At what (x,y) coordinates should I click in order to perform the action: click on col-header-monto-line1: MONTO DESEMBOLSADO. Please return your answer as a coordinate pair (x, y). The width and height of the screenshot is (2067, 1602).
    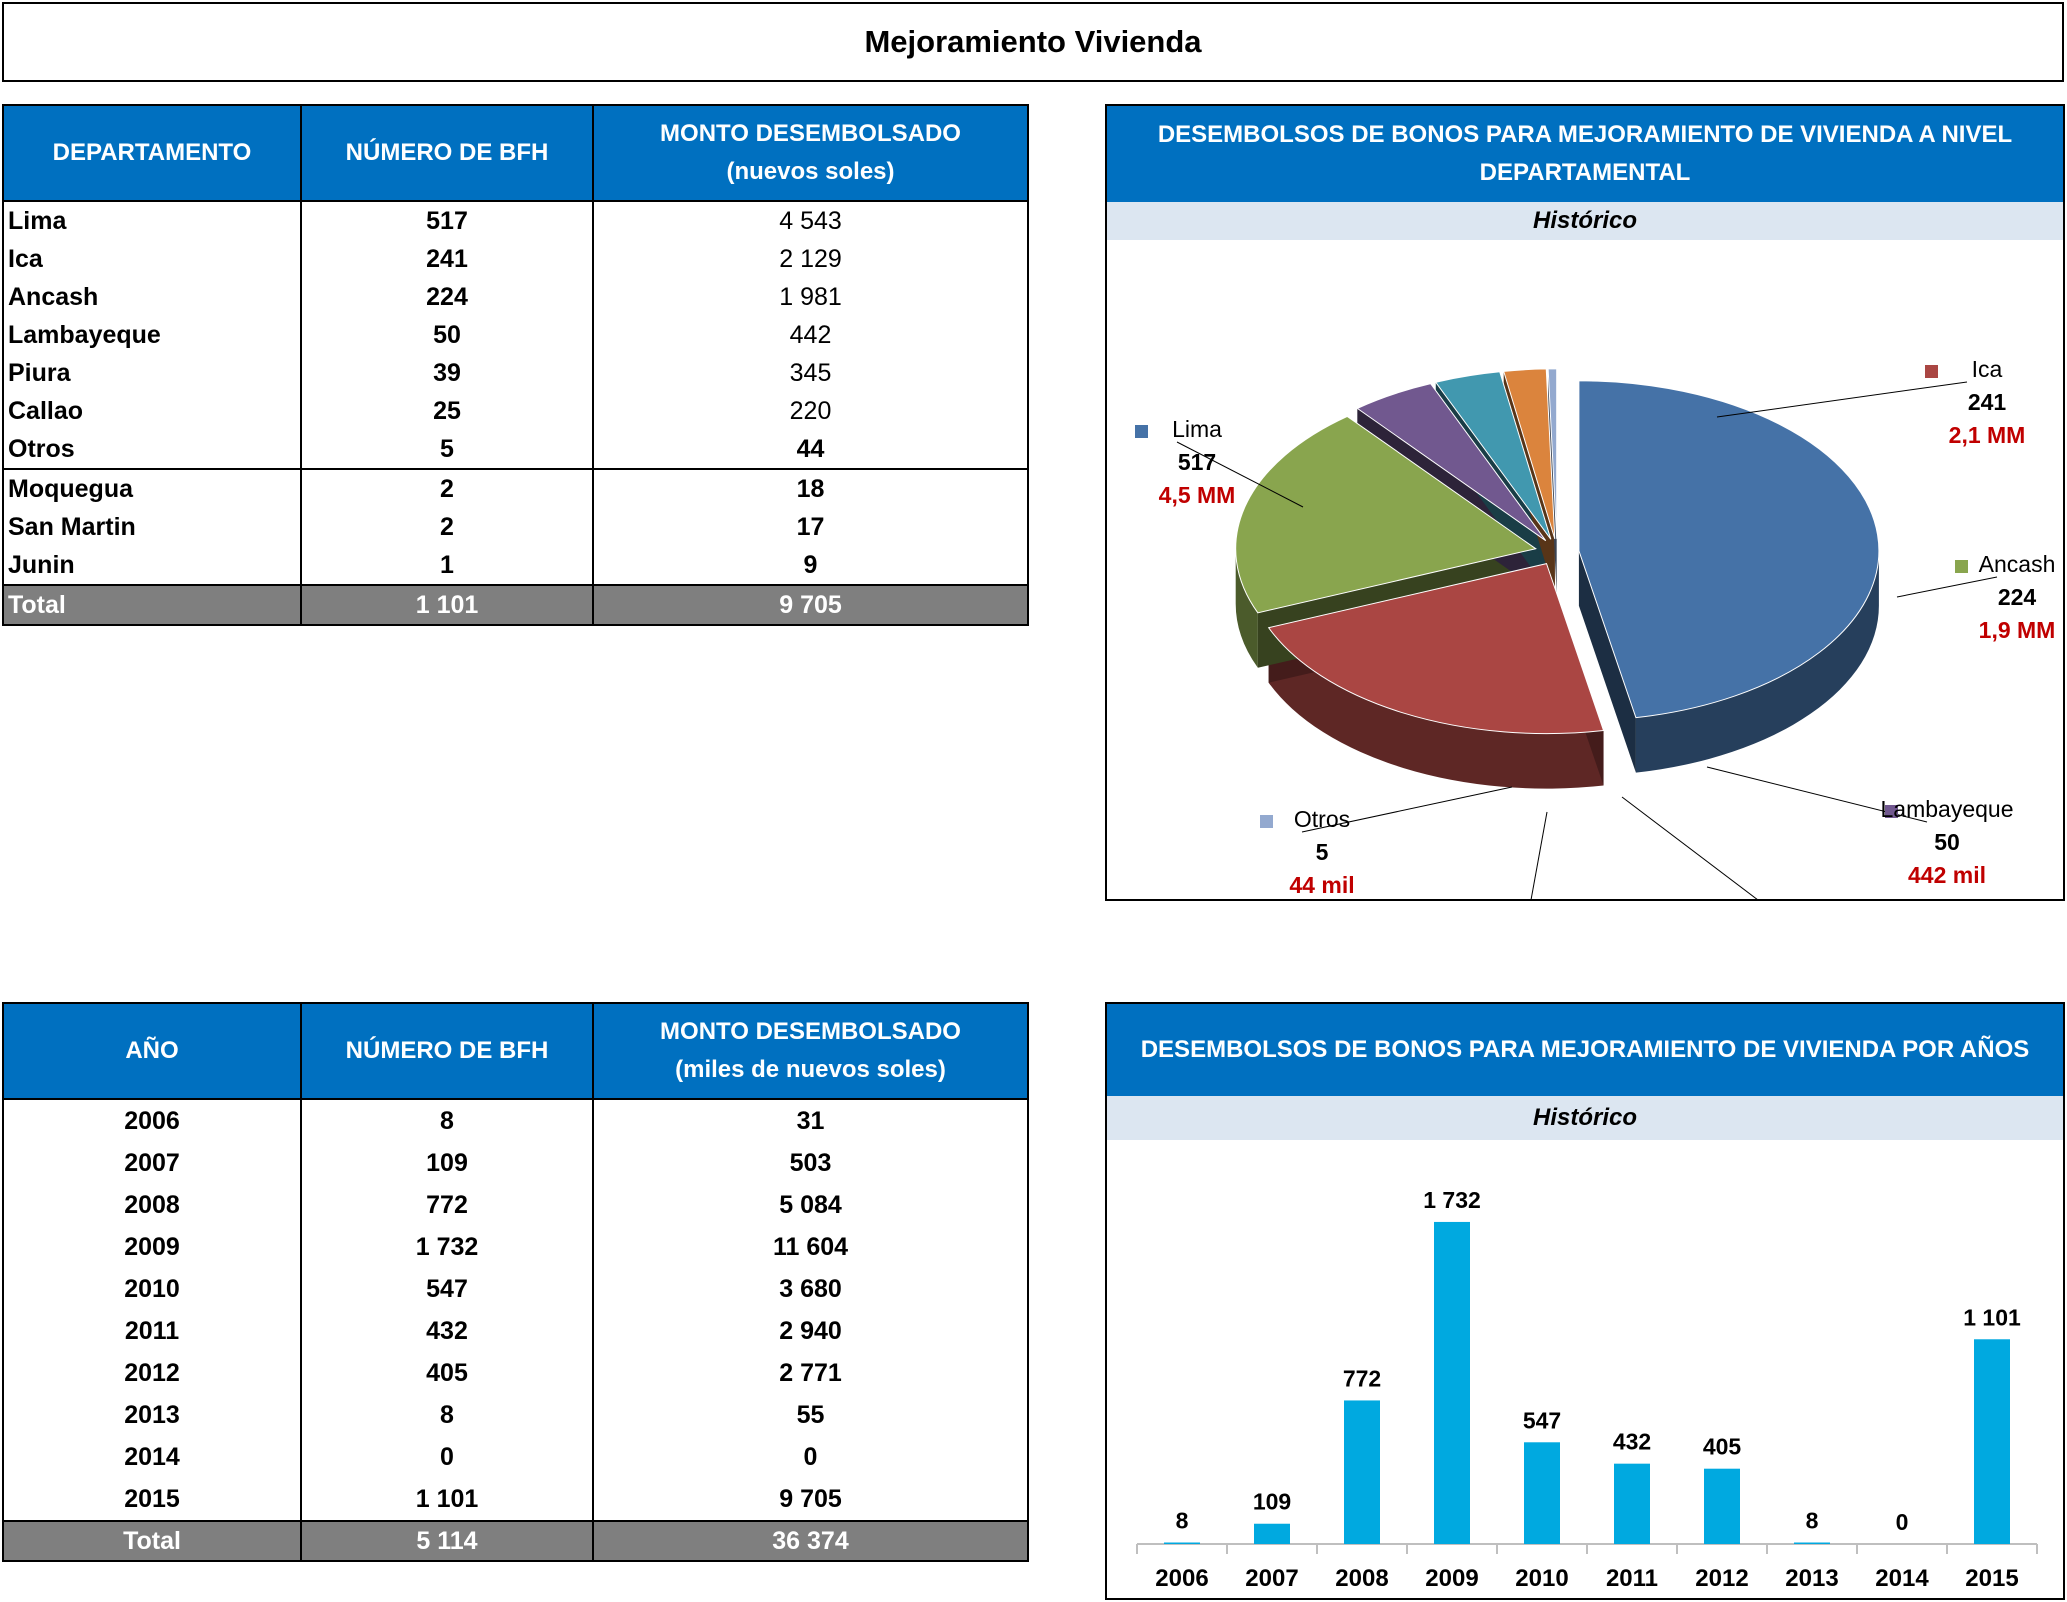
    Looking at the image, I should click on (810, 133).